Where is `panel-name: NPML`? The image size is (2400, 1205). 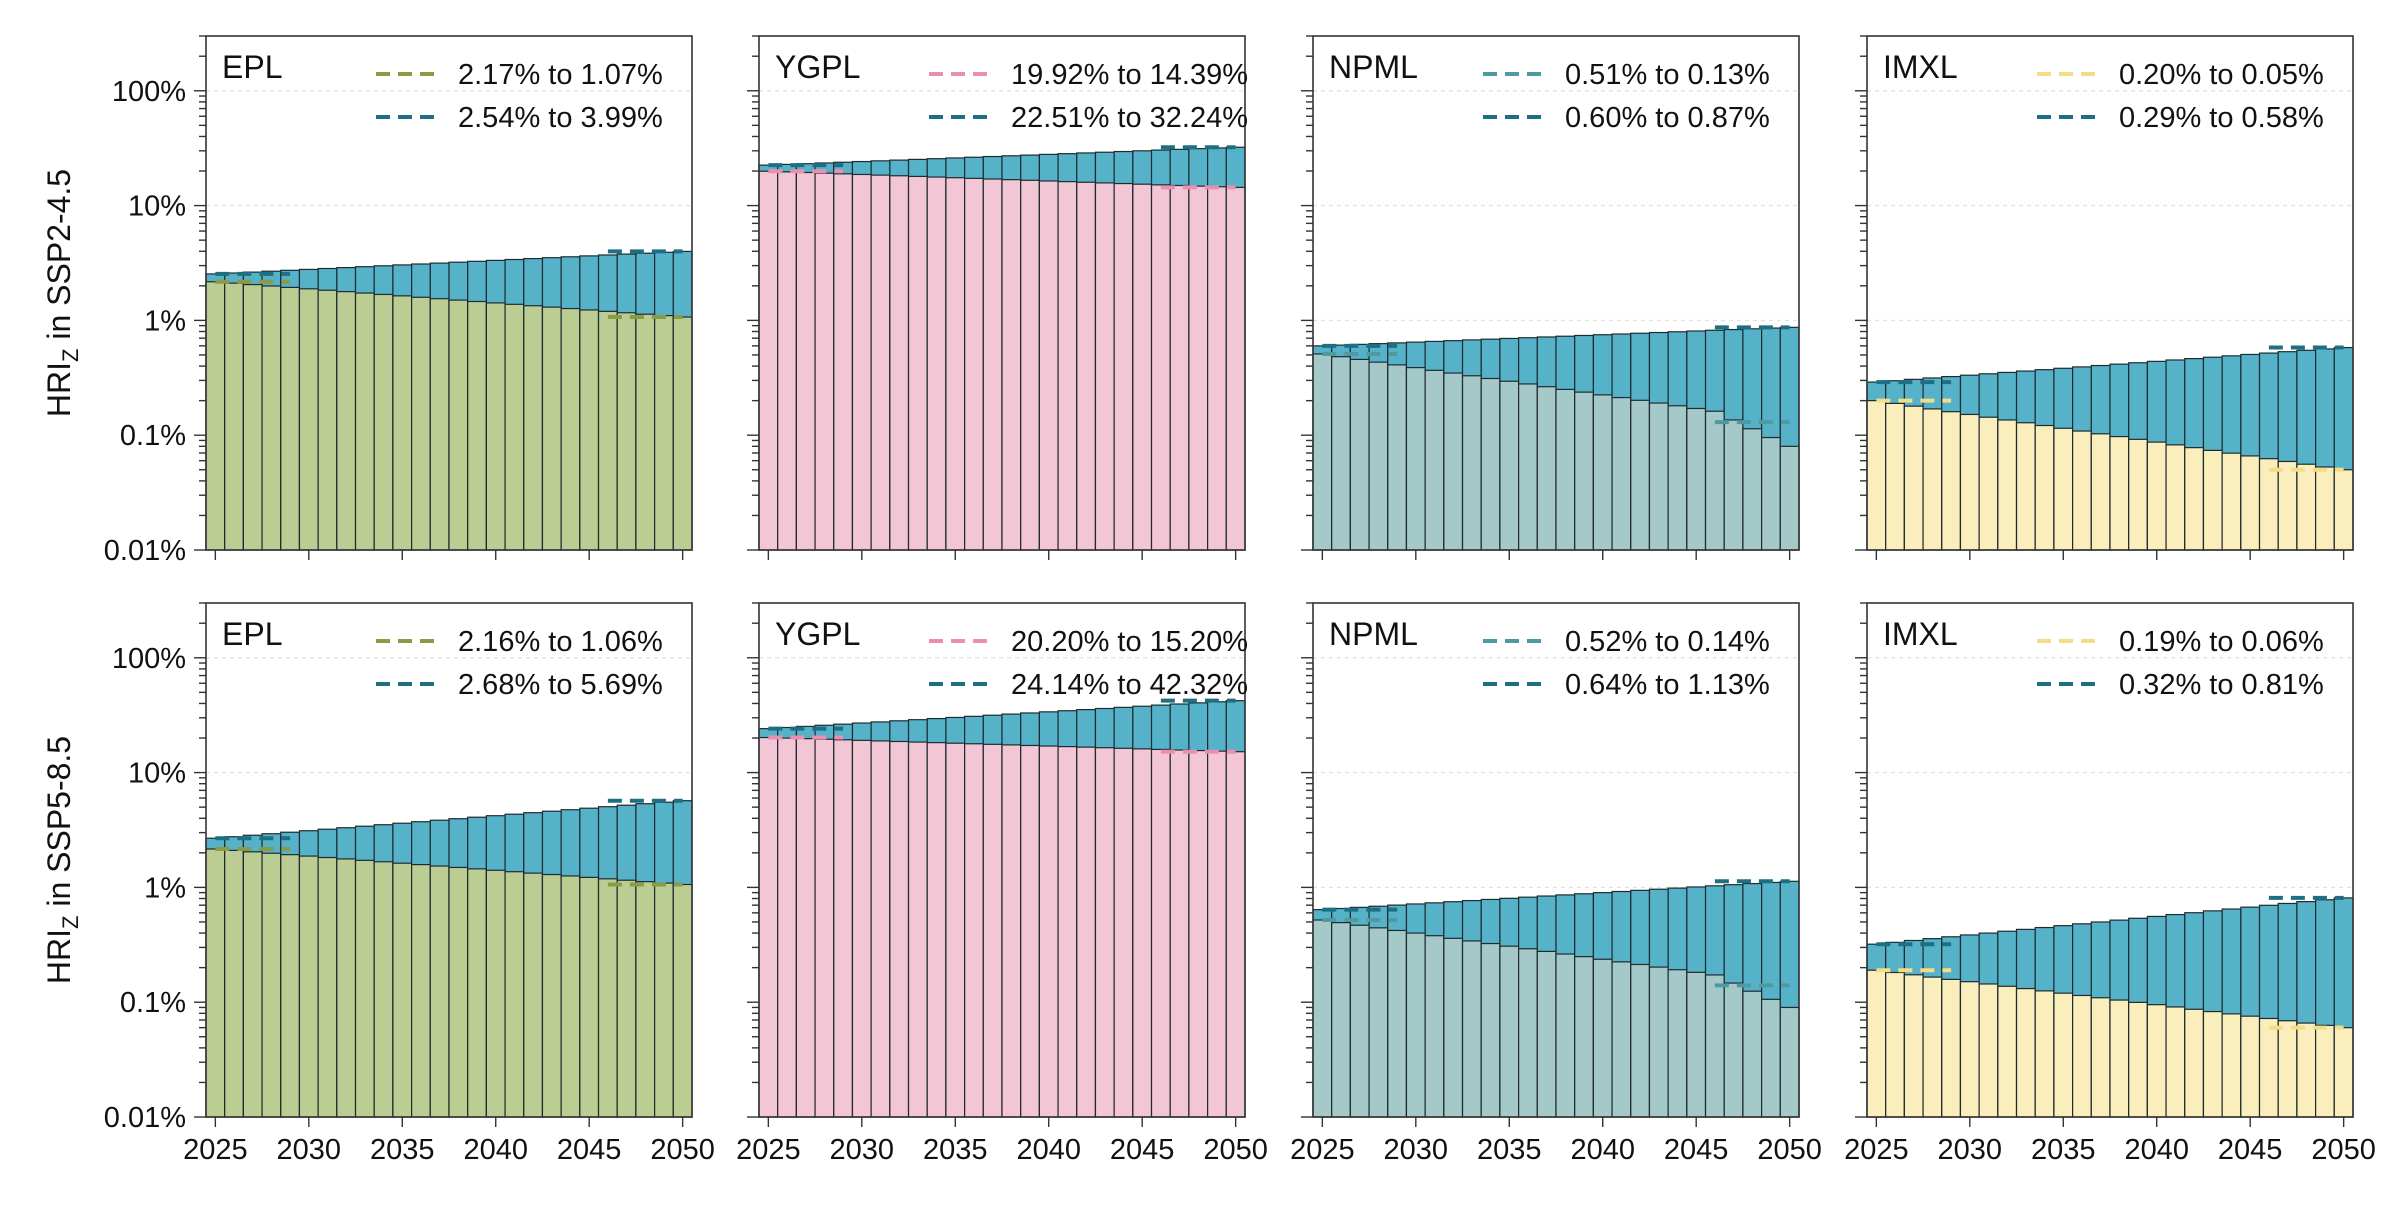
panel-name: NPML is located at coordinates (1373, 634).